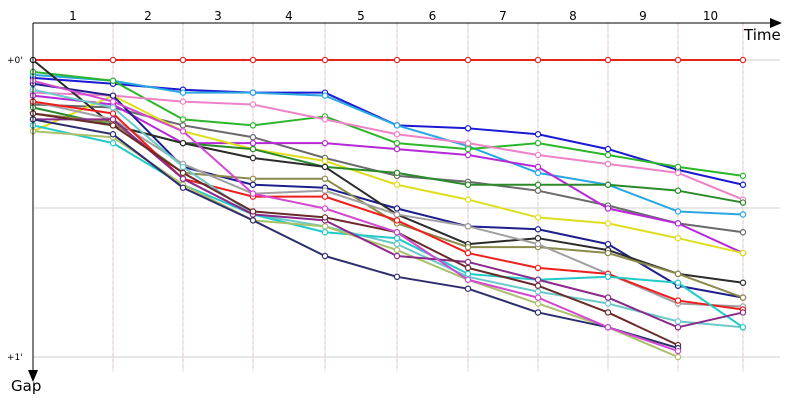 This screenshot has height=404, width=800. Describe the element at coordinates (433, 16) in the screenshot. I see `x-tick-label: 6` at that location.